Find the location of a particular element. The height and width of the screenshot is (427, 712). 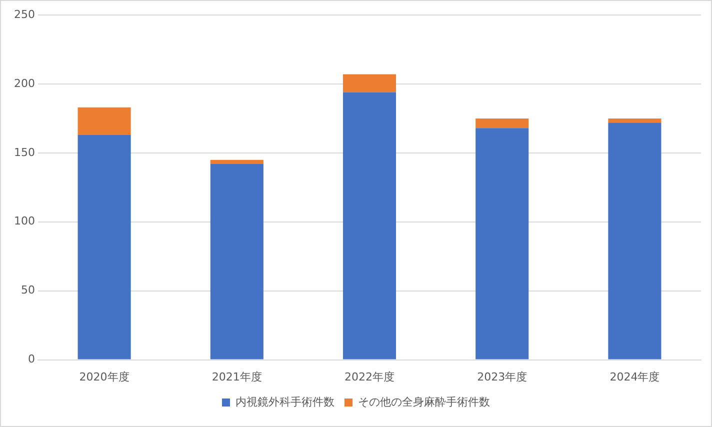

x-tick-label: 2024年度 is located at coordinates (635, 377).